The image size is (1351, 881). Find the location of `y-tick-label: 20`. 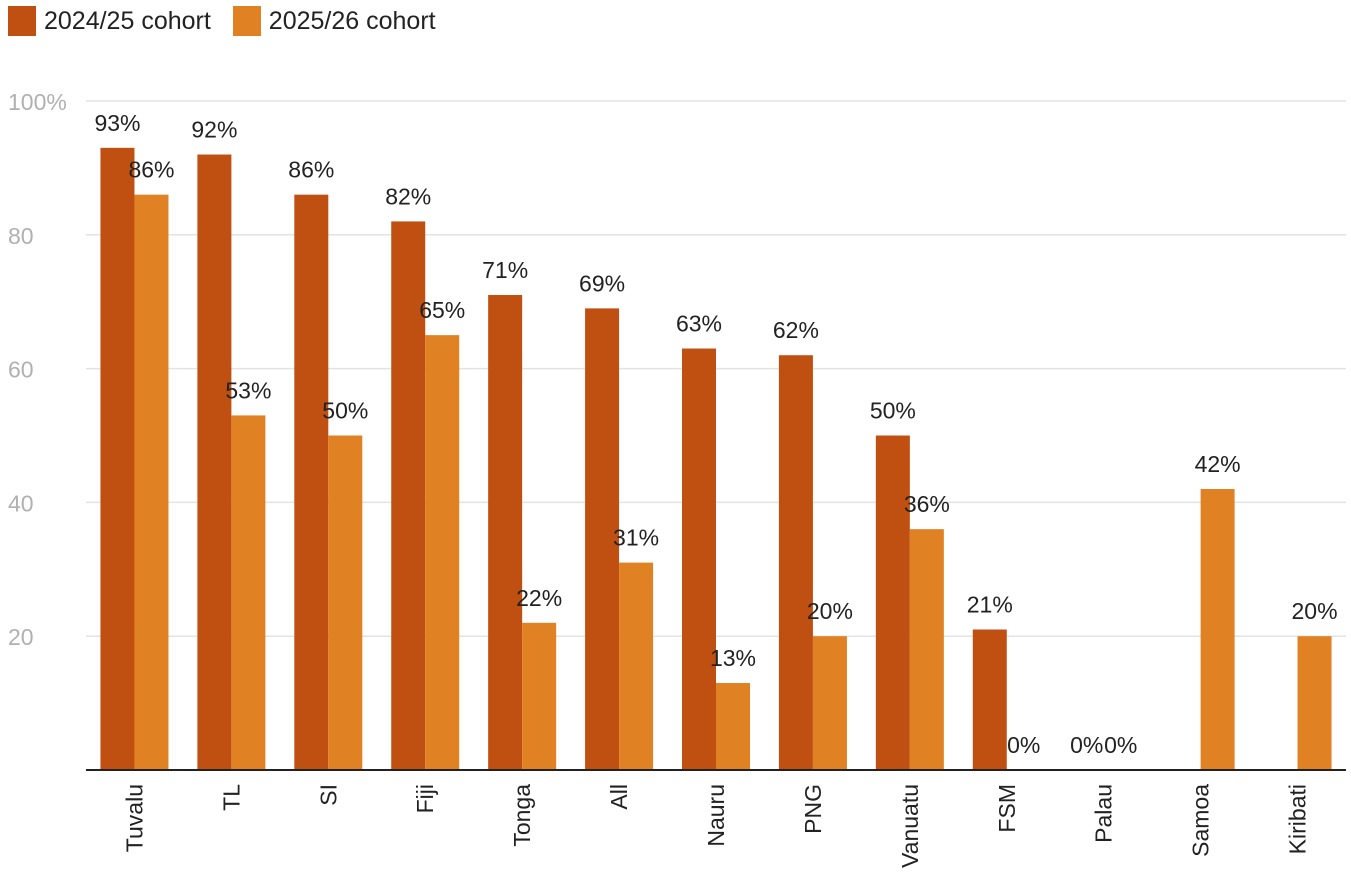

y-tick-label: 20 is located at coordinates (21, 637).